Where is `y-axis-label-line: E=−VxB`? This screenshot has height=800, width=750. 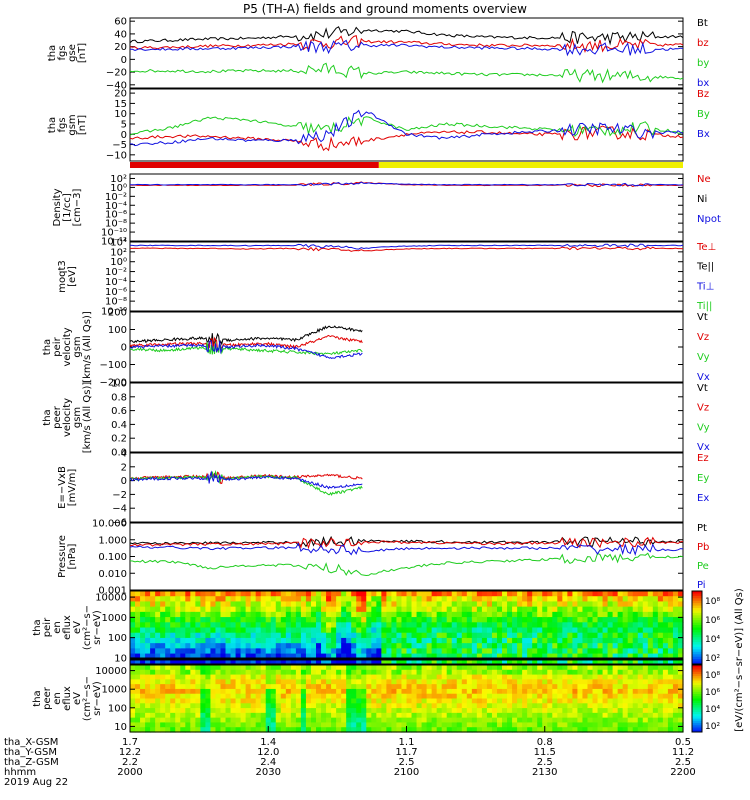 y-axis-label-line: E=−VxB is located at coordinates (62, 487).